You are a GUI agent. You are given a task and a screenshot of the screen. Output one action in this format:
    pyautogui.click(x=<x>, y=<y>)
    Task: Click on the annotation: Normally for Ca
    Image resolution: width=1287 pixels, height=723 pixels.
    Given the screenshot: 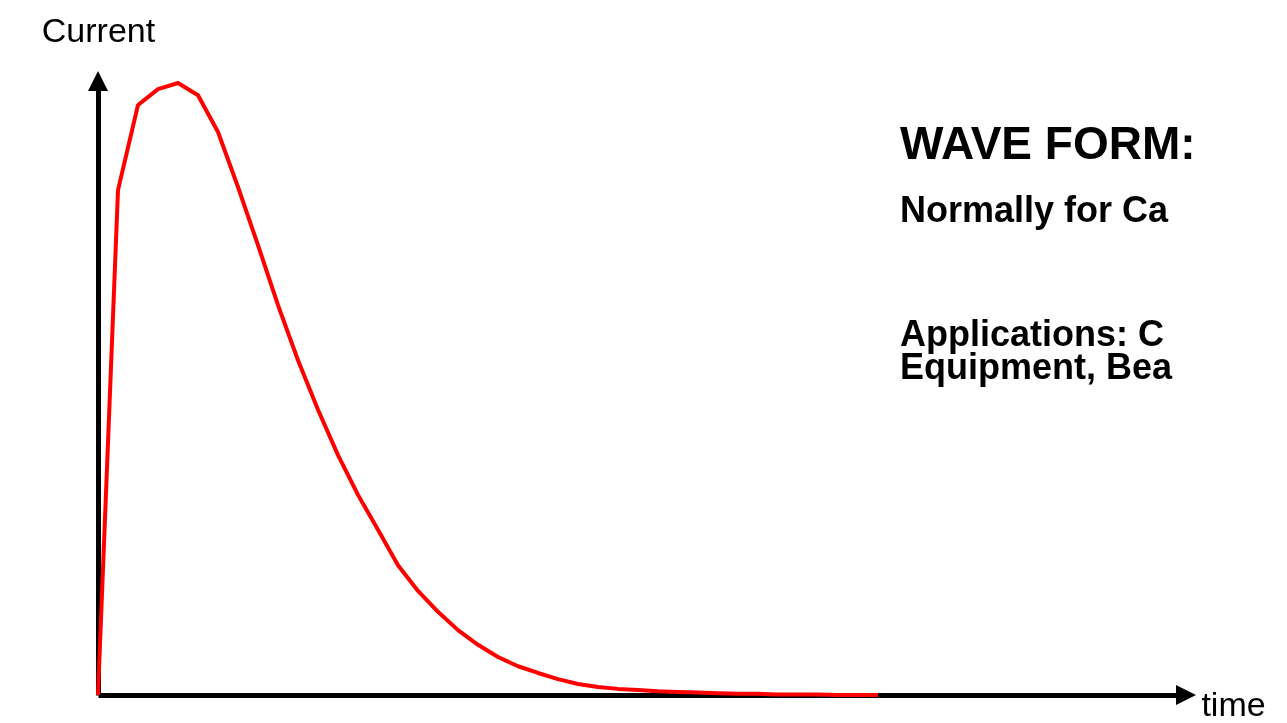 What is the action you would take?
    pyautogui.click(x=1035, y=209)
    